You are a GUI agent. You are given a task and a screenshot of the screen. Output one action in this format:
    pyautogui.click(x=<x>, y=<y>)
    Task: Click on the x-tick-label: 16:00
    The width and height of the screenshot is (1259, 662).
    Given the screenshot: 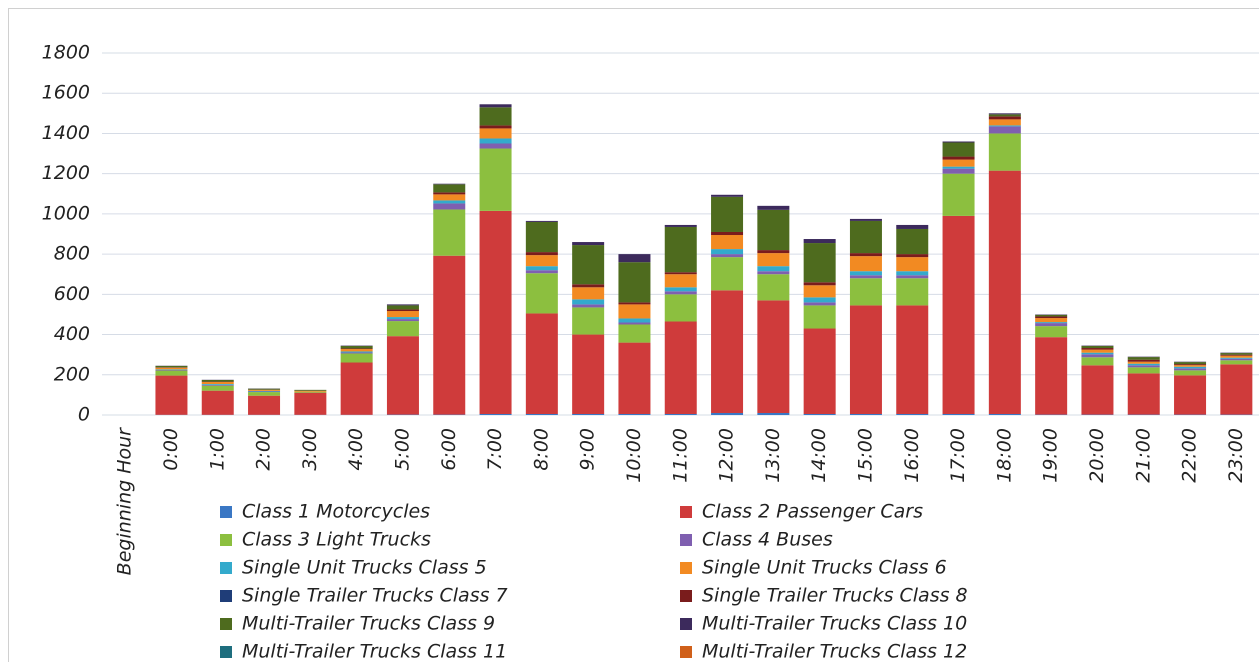 What is the action you would take?
    pyautogui.click(x=912, y=455)
    